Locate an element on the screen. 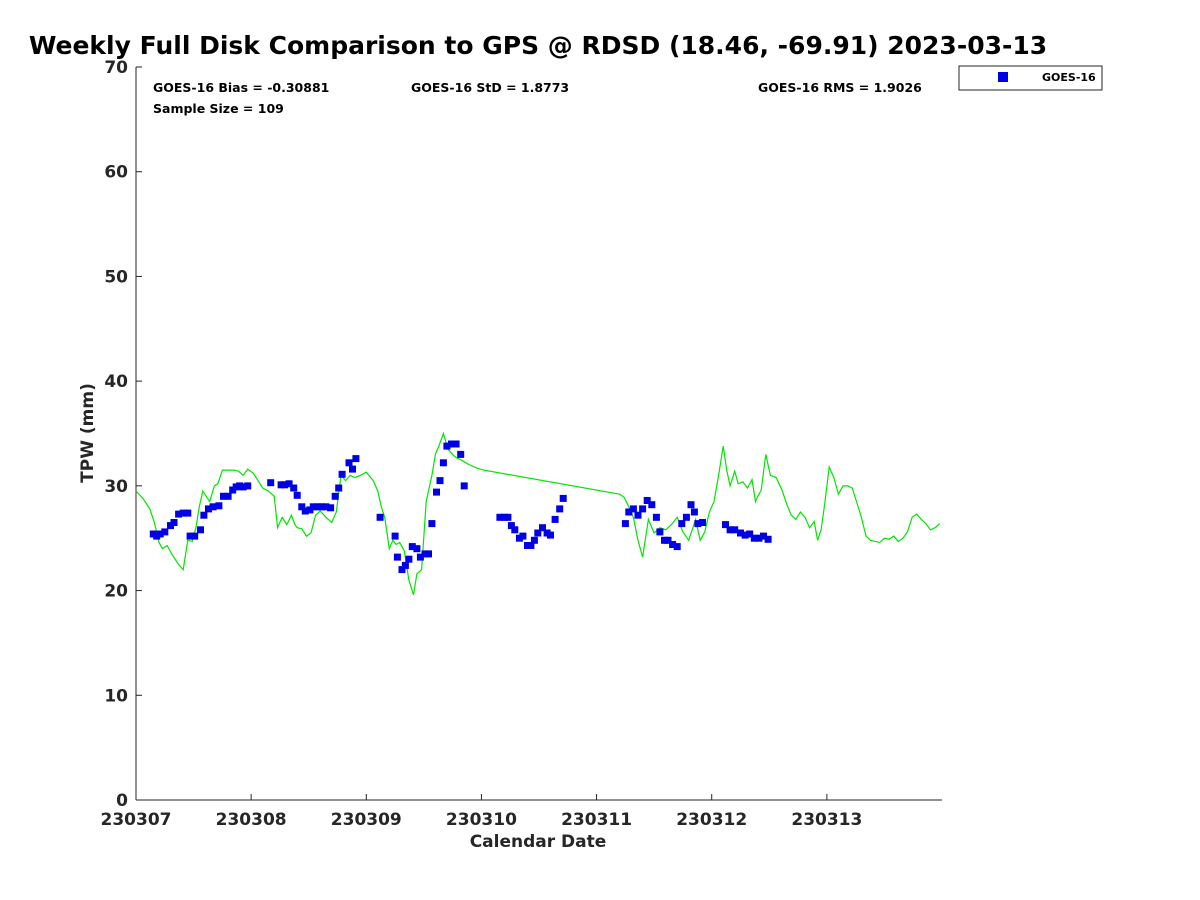 This screenshot has height=900, width=1200. x-tick-label: 230307 is located at coordinates (136, 820).